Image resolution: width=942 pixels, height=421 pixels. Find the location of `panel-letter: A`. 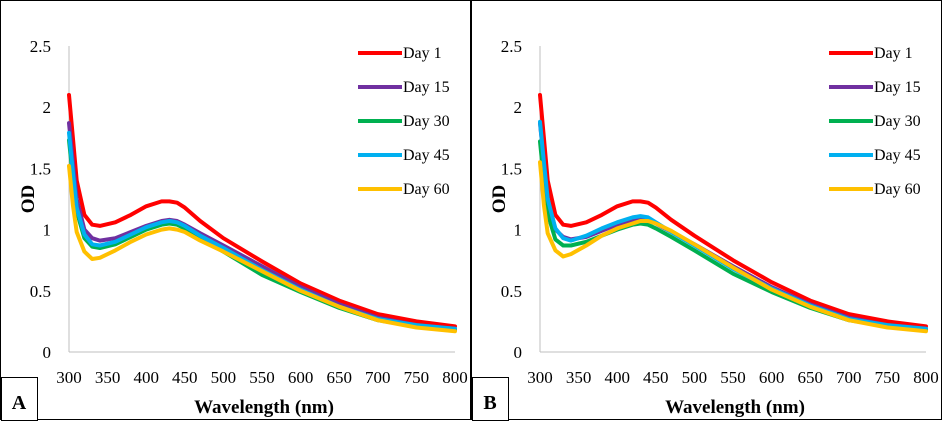

panel-letter: A is located at coordinates (19, 403).